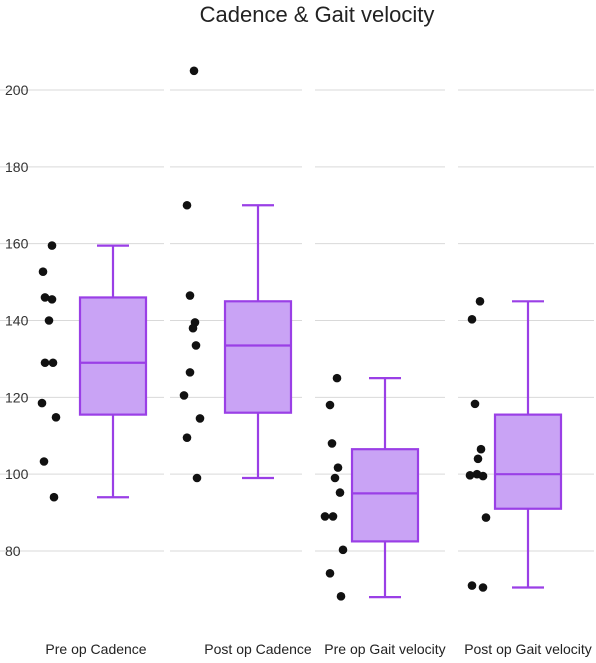  What do you see at coordinates (13, 551) in the screenshot?
I see `y-tick-label: 80` at bounding box center [13, 551].